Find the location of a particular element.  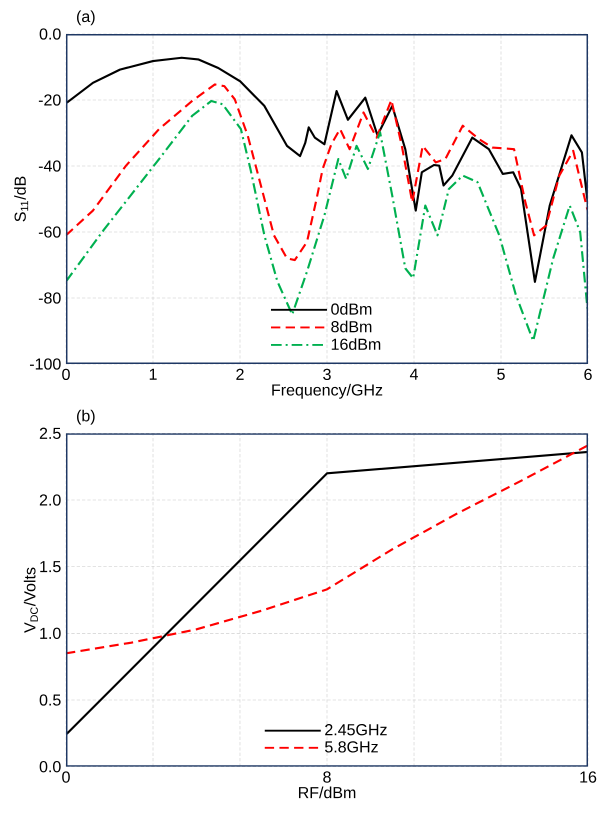

x-tick-label: 6 is located at coordinates (588, 374).